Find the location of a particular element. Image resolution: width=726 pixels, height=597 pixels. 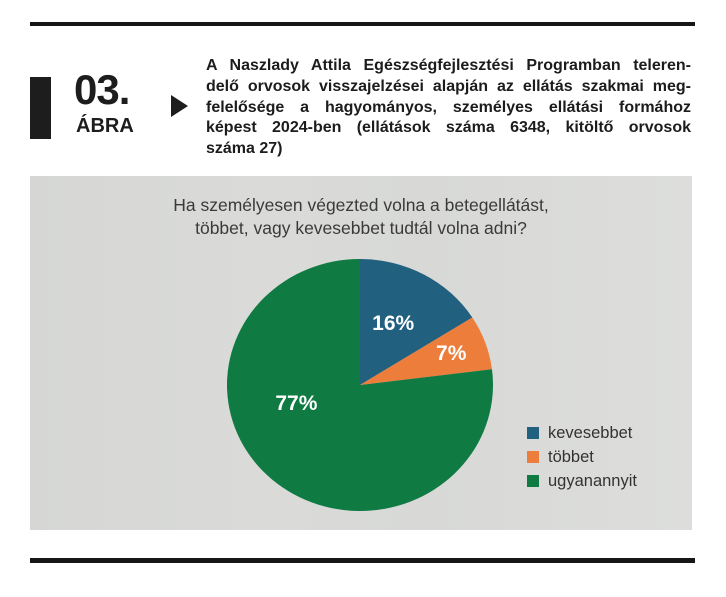

pie-slice-többet is located at coordinates (426, 351).